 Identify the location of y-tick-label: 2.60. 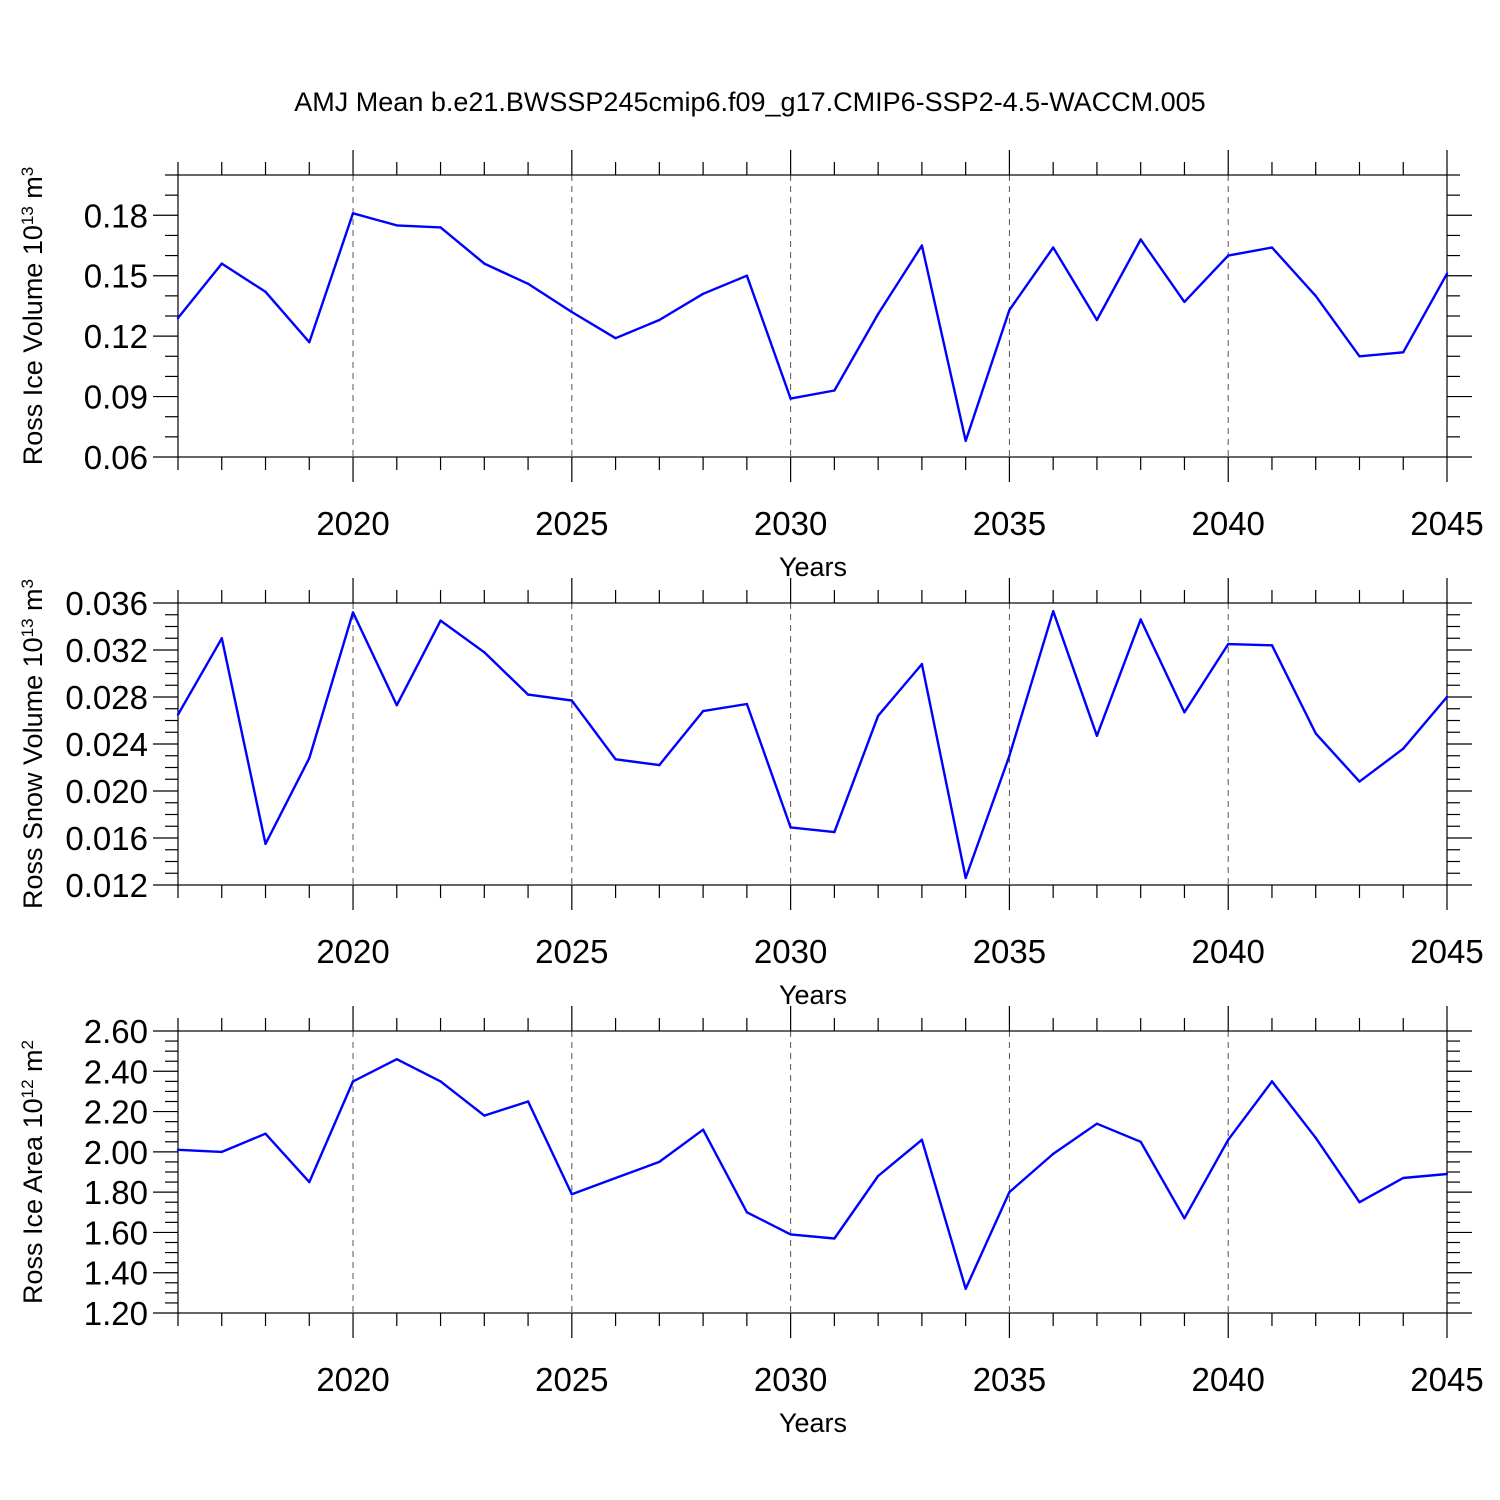
(116, 1031).